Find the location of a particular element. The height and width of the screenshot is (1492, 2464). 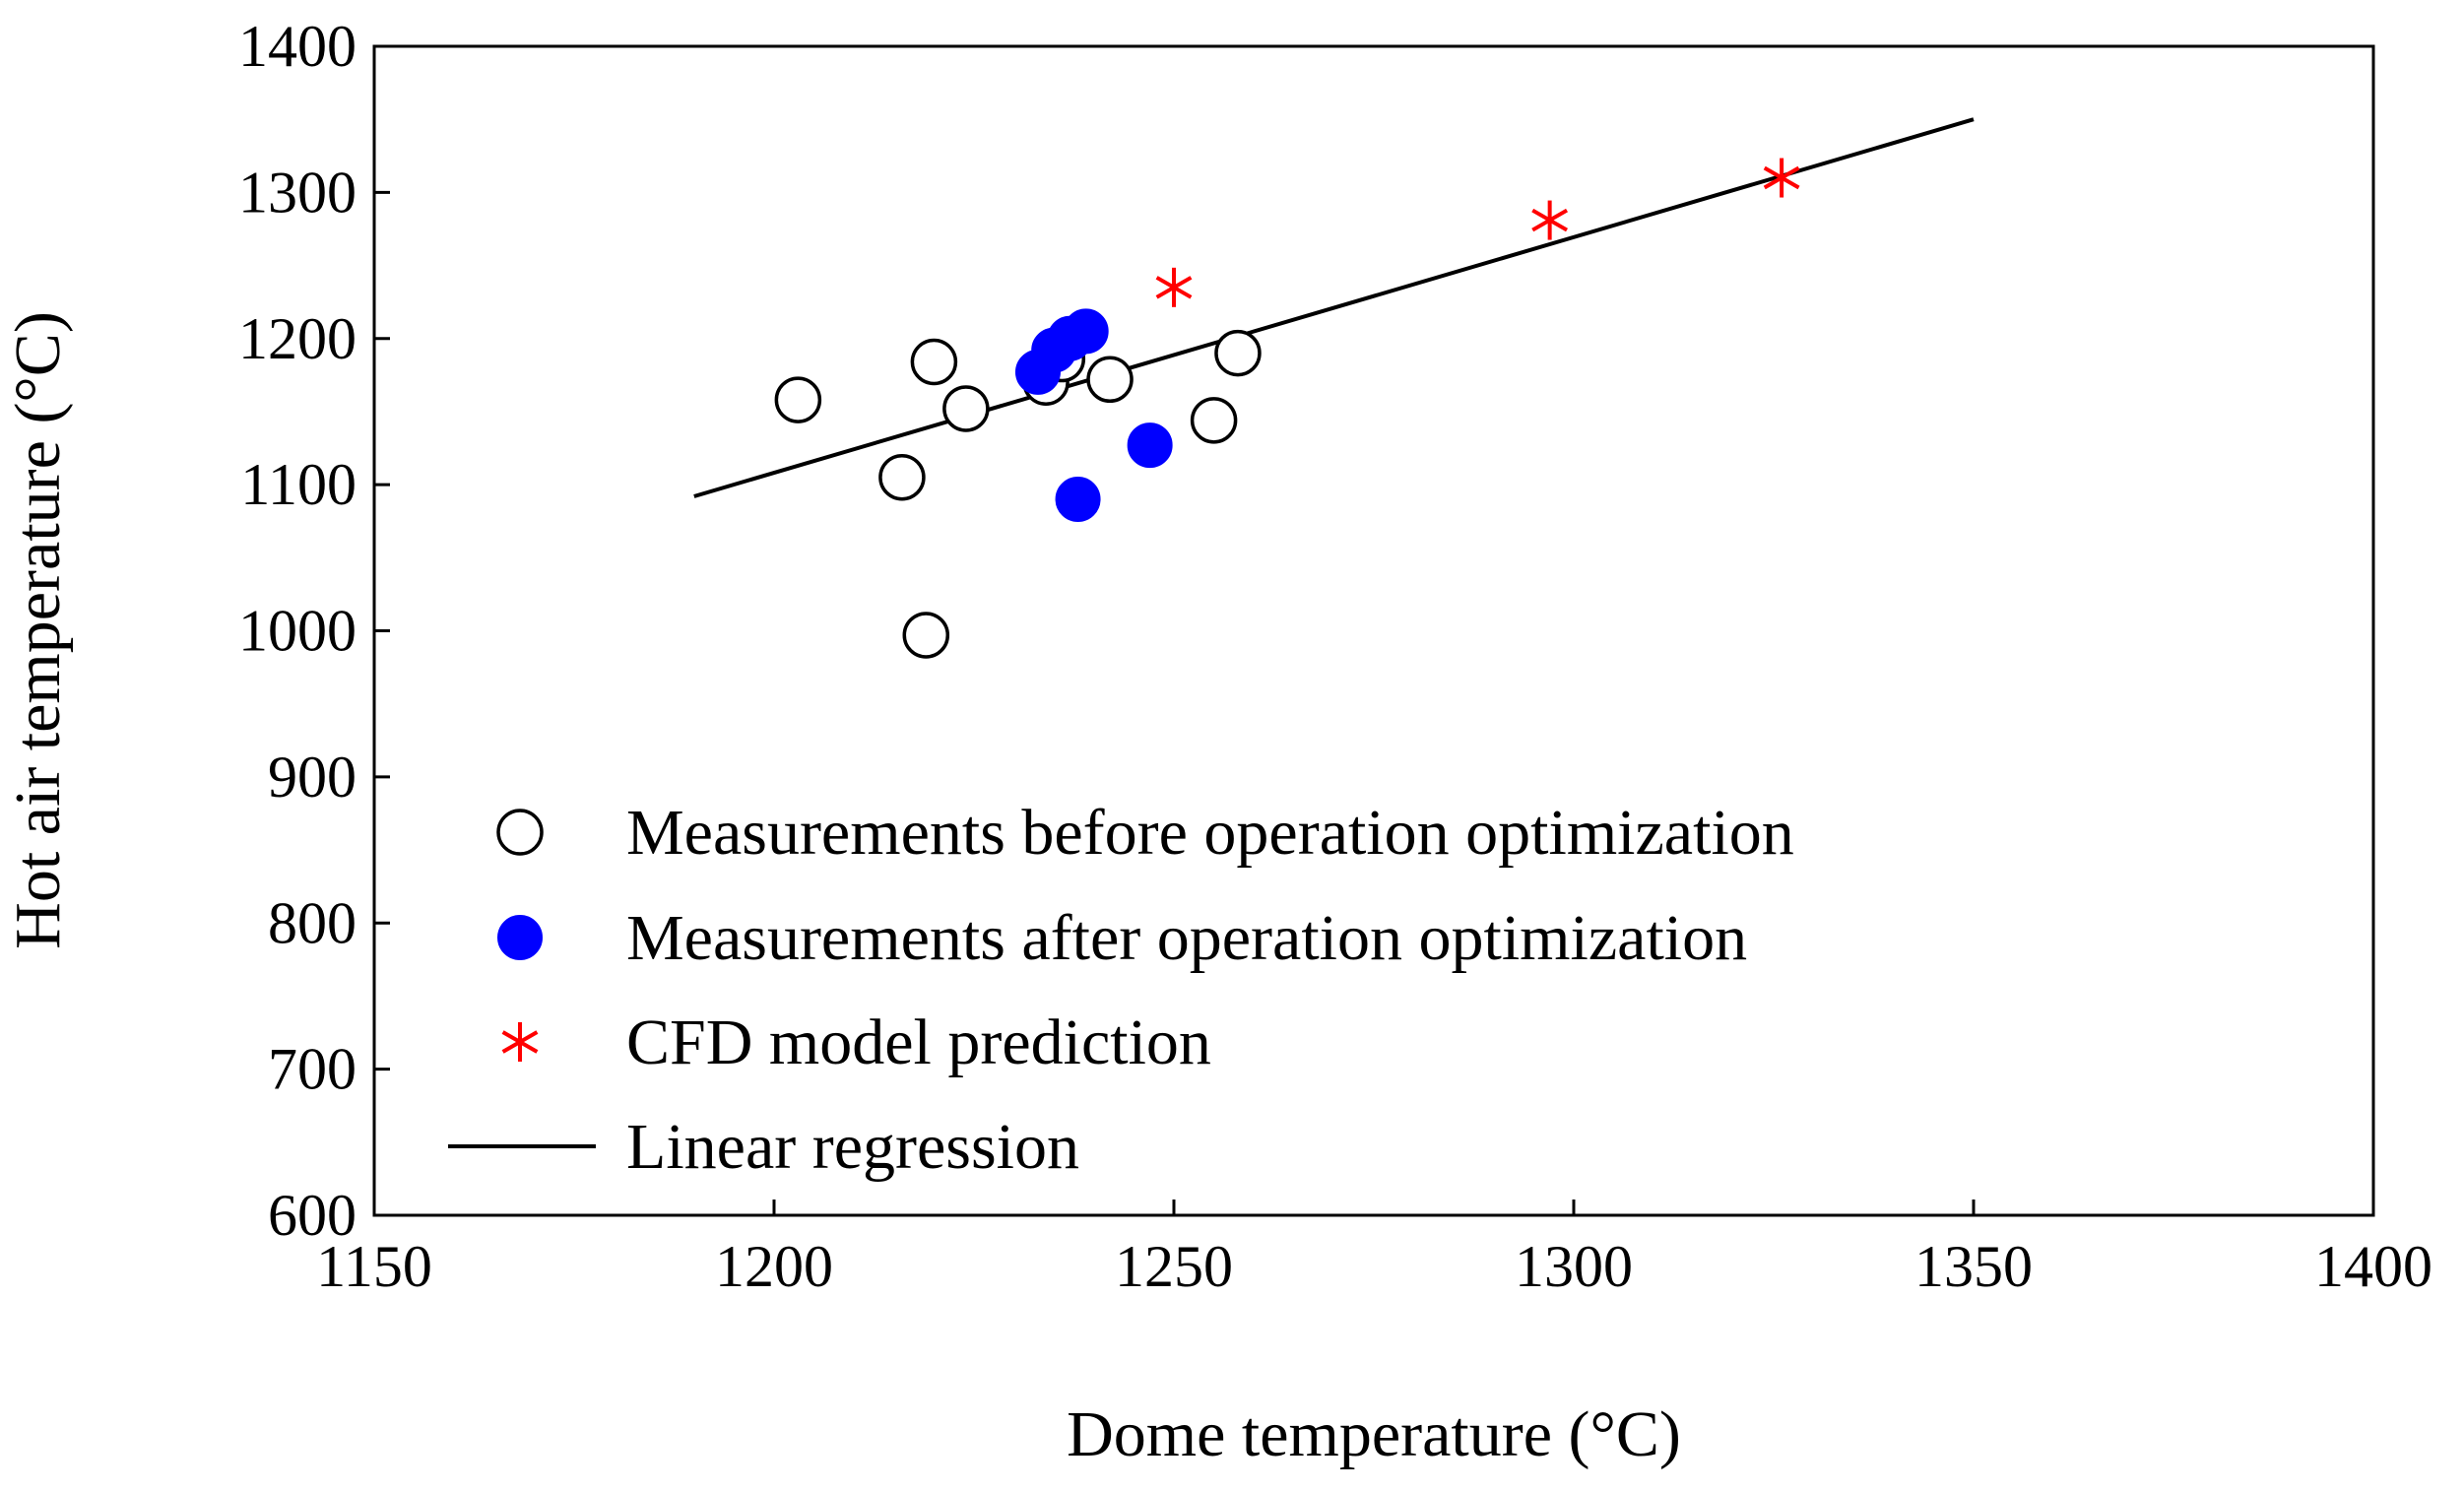

regression-line is located at coordinates (1334, 307).